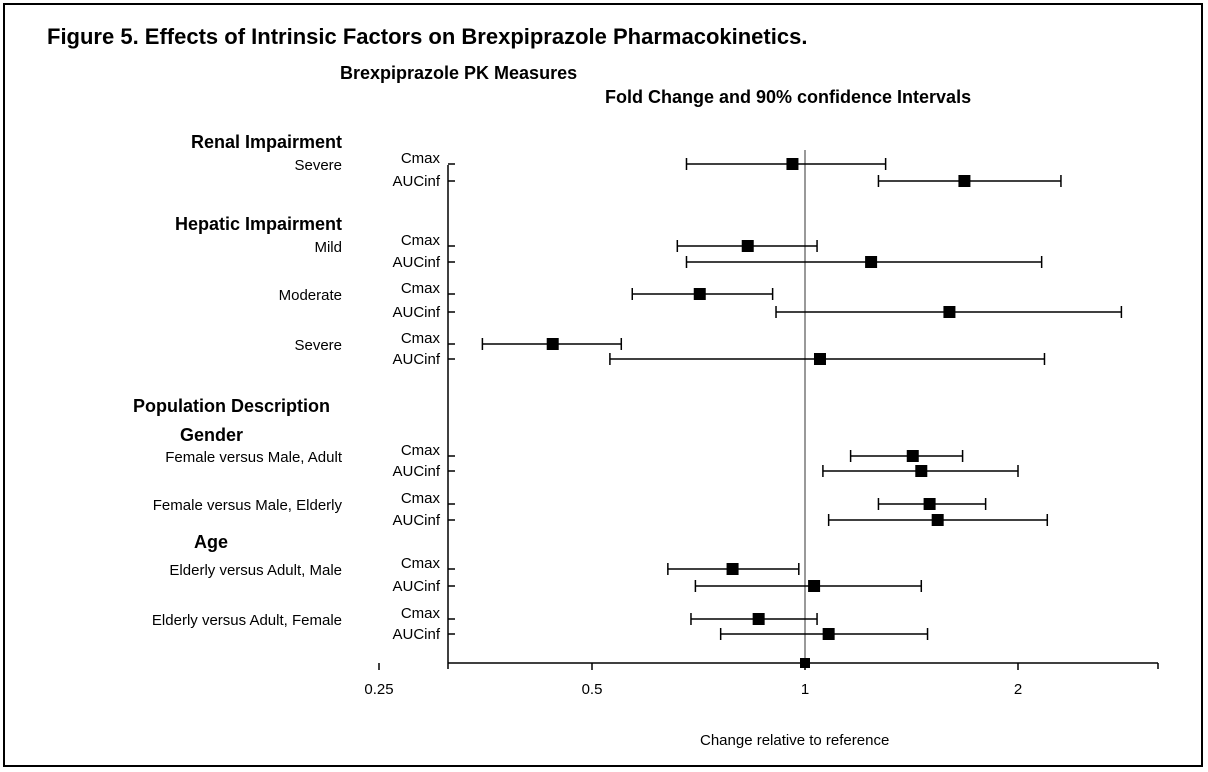 Image resolution: width=1208 pixels, height=772 pixels. I want to click on section-label: Age, so click(211, 542).